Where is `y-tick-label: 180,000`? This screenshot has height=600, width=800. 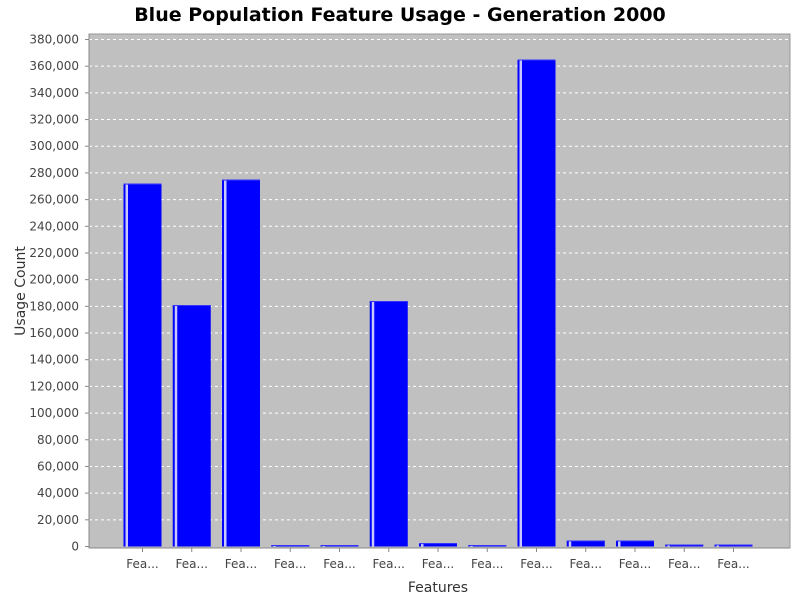 y-tick-label: 180,000 is located at coordinates (54, 306).